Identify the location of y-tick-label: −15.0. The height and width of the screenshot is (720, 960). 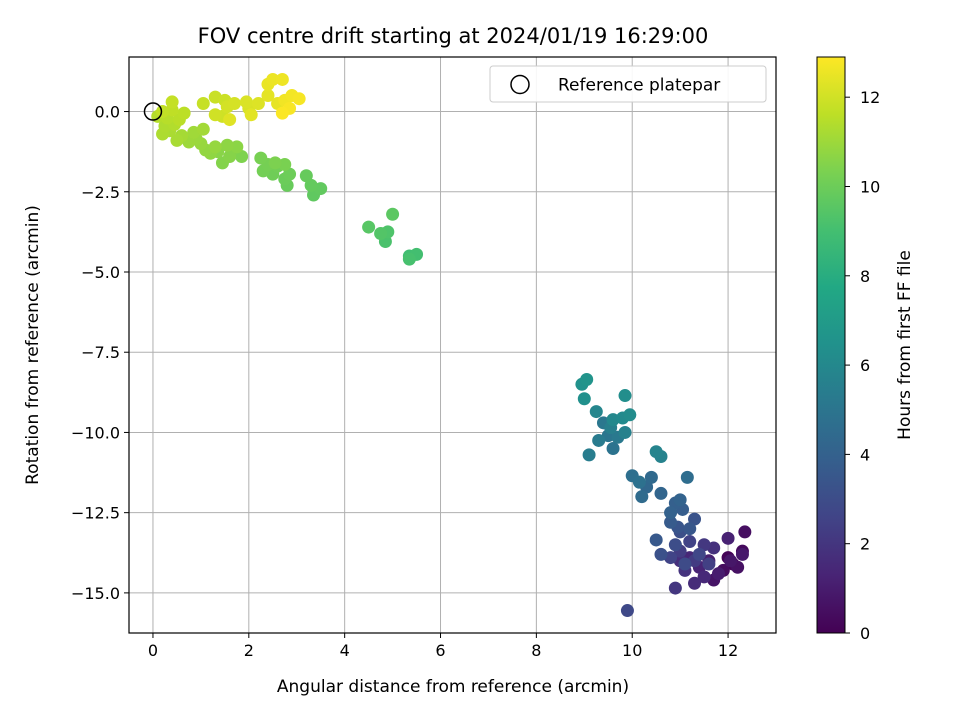
(95, 593).